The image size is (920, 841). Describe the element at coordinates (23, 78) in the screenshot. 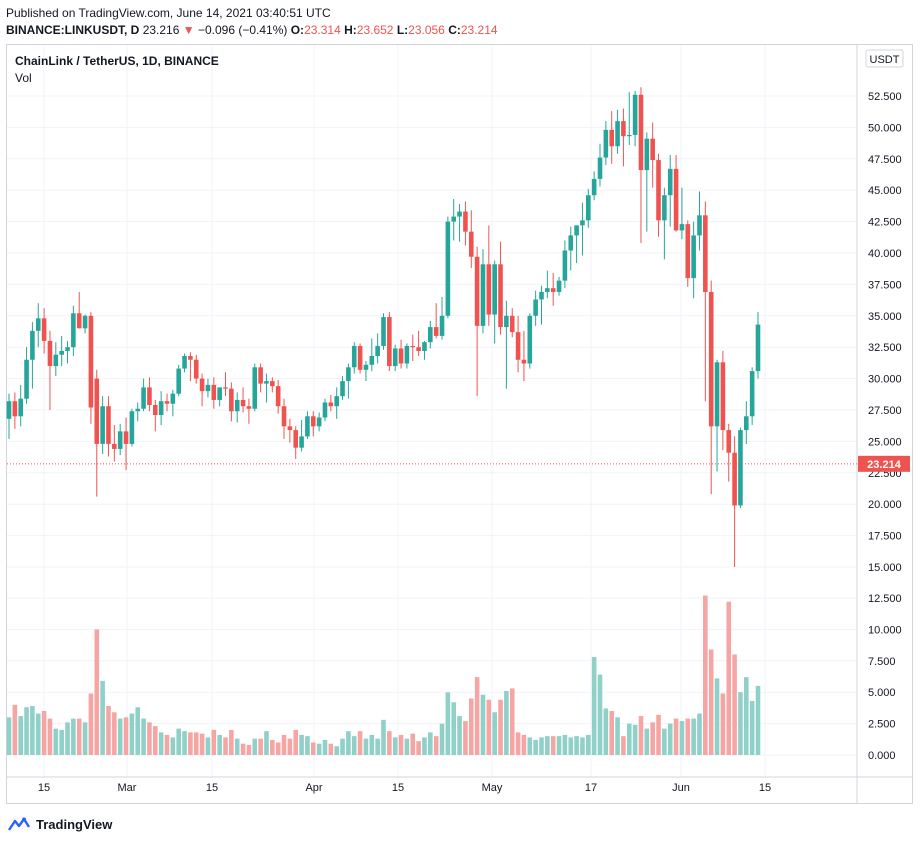

I see `volume-label: Vol` at that location.